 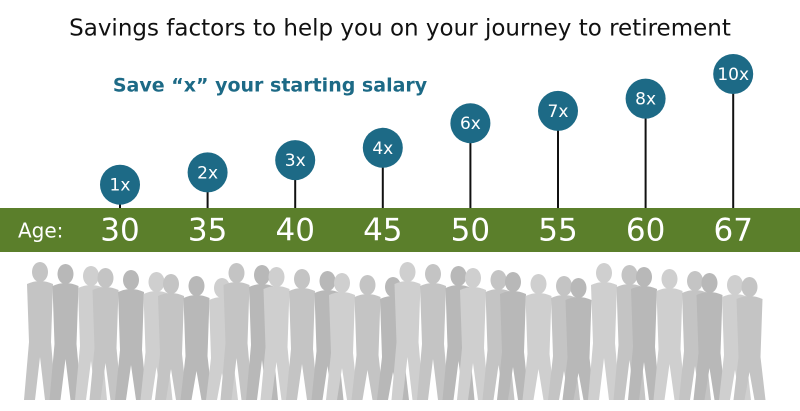 What do you see at coordinates (382, 231) in the screenshot?
I see `age-label: 45` at bounding box center [382, 231].